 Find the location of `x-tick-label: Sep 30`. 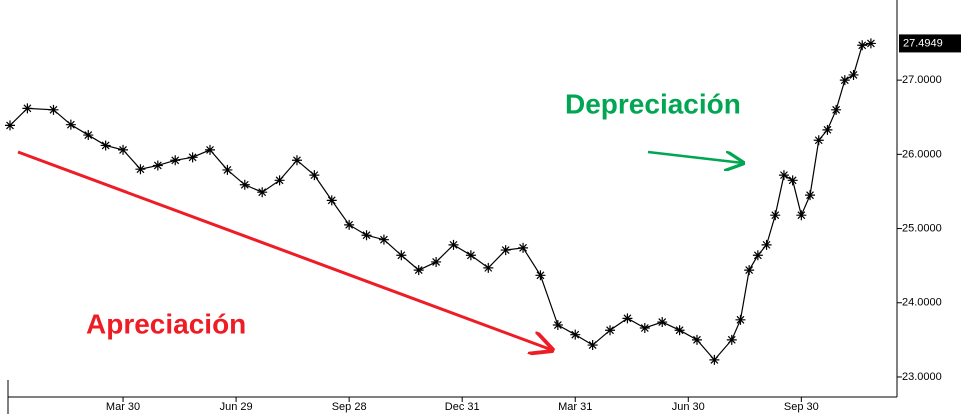

x-tick-label: Sep 30 is located at coordinates (801, 407).